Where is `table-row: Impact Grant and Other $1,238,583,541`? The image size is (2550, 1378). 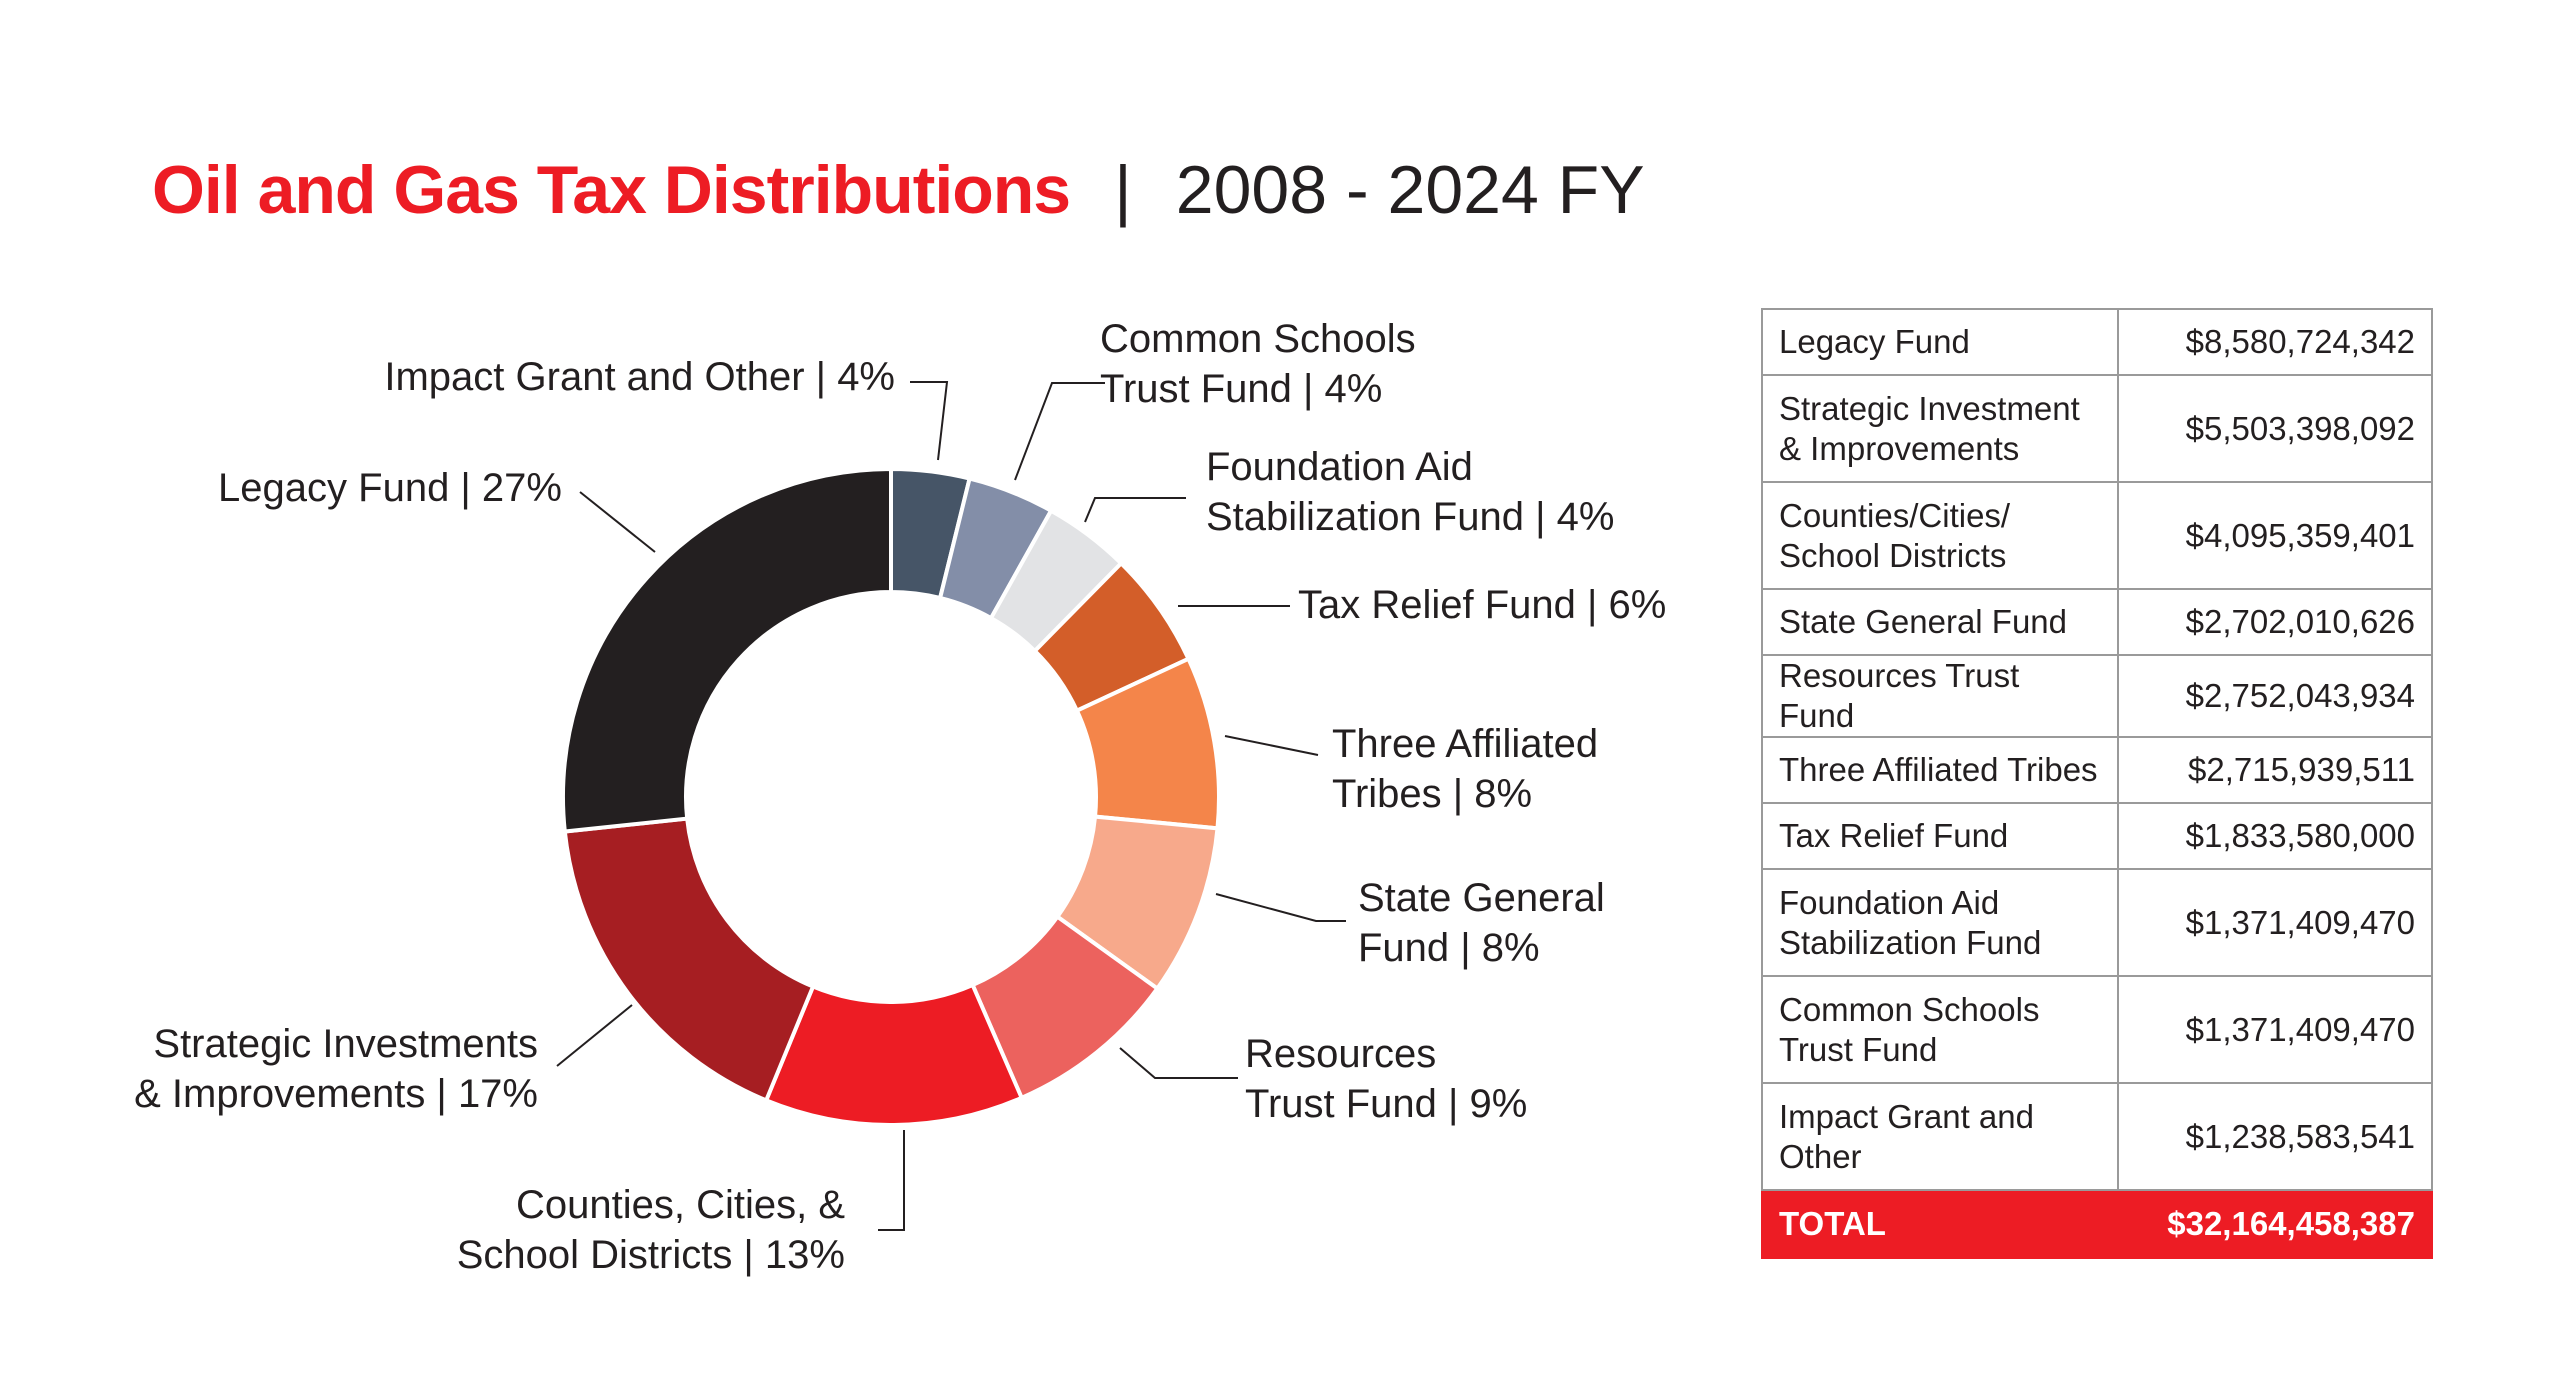
table-row: Impact Grant and Other $1,238,583,541 is located at coordinates (2097, 1136).